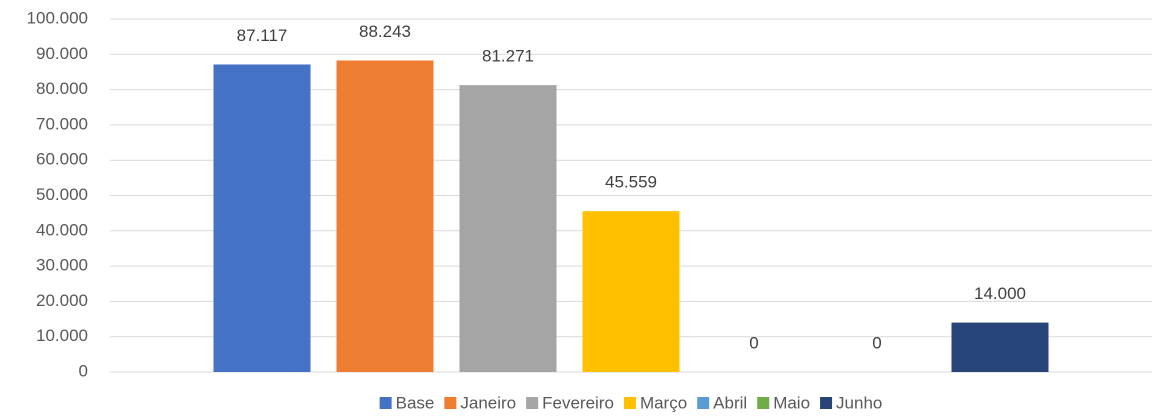 Image resolution: width=1152 pixels, height=416 pixels. What do you see at coordinates (415, 402) in the screenshot?
I see `legend-label: Base` at bounding box center [415, 402].